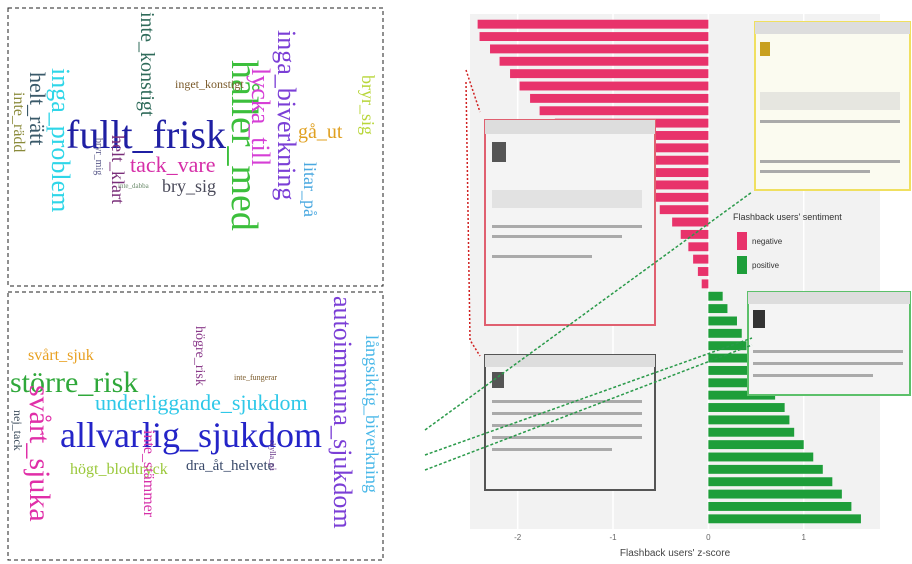  Describe the element at coordinates (708, 537) in the screenshot. I see `x-tick-label: 0` at that location.